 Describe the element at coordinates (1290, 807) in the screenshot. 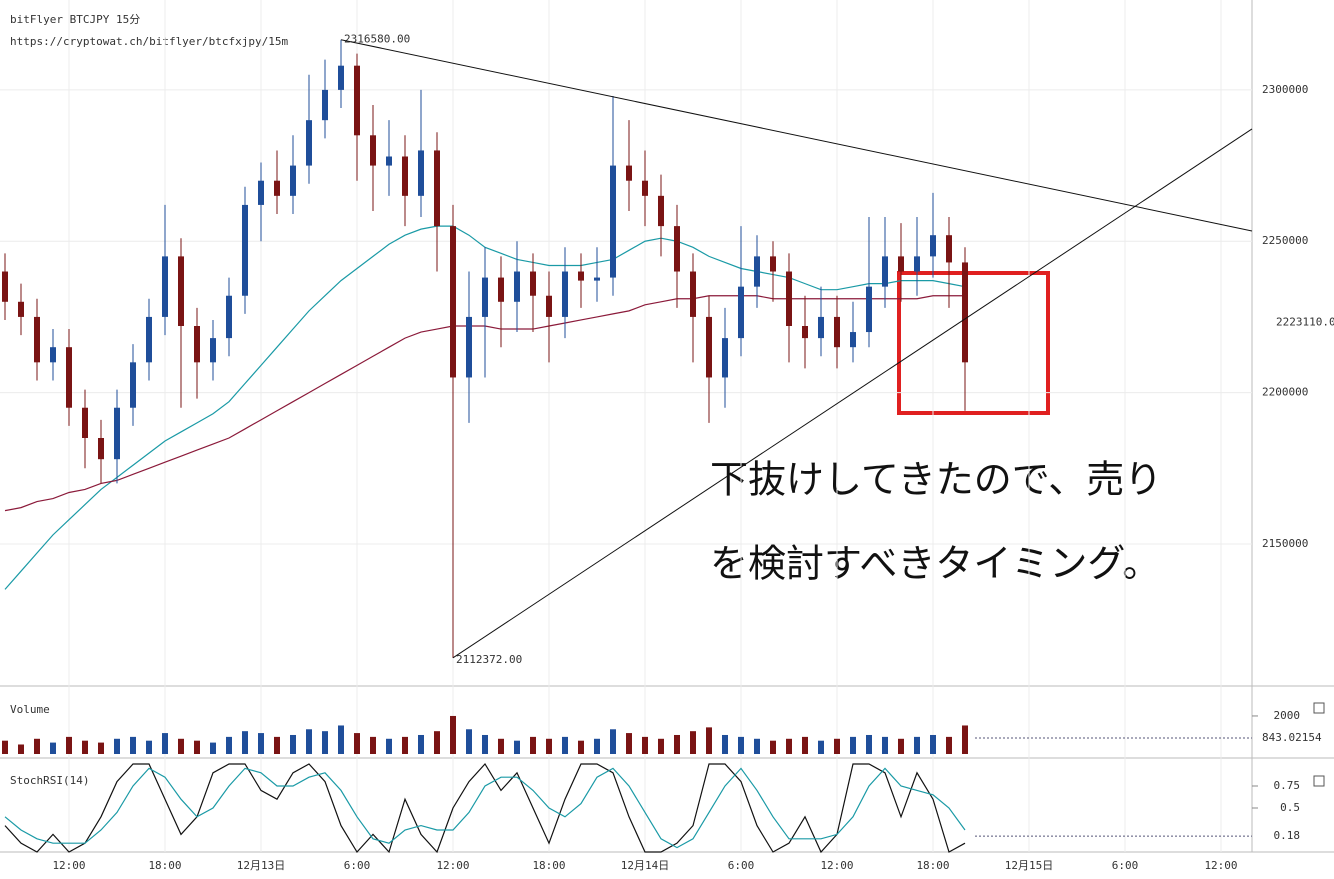

I see `y-tick-label: 0.5` at that location.